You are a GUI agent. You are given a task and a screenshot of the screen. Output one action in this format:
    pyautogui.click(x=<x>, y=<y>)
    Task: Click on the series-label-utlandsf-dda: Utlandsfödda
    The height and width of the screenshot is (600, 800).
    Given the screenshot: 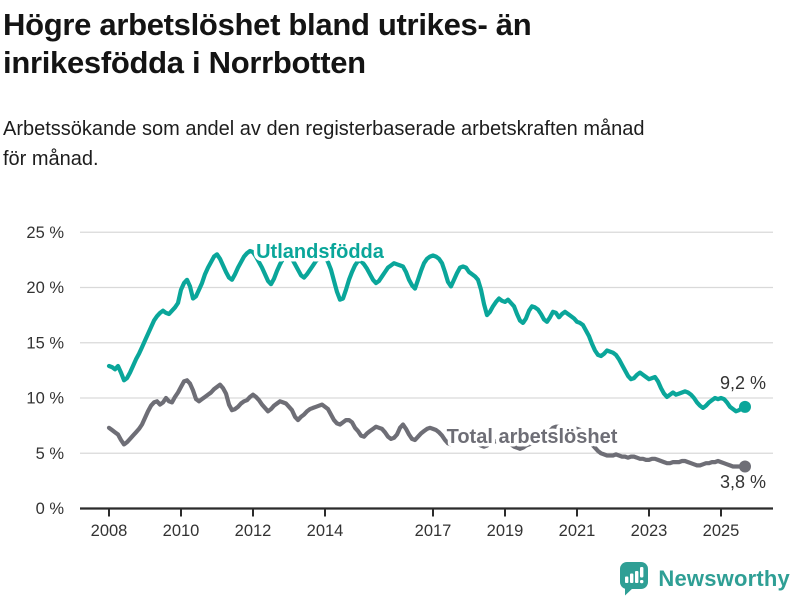 What is the action you would take?
    pyautogui.click(x=320, y=252)
    